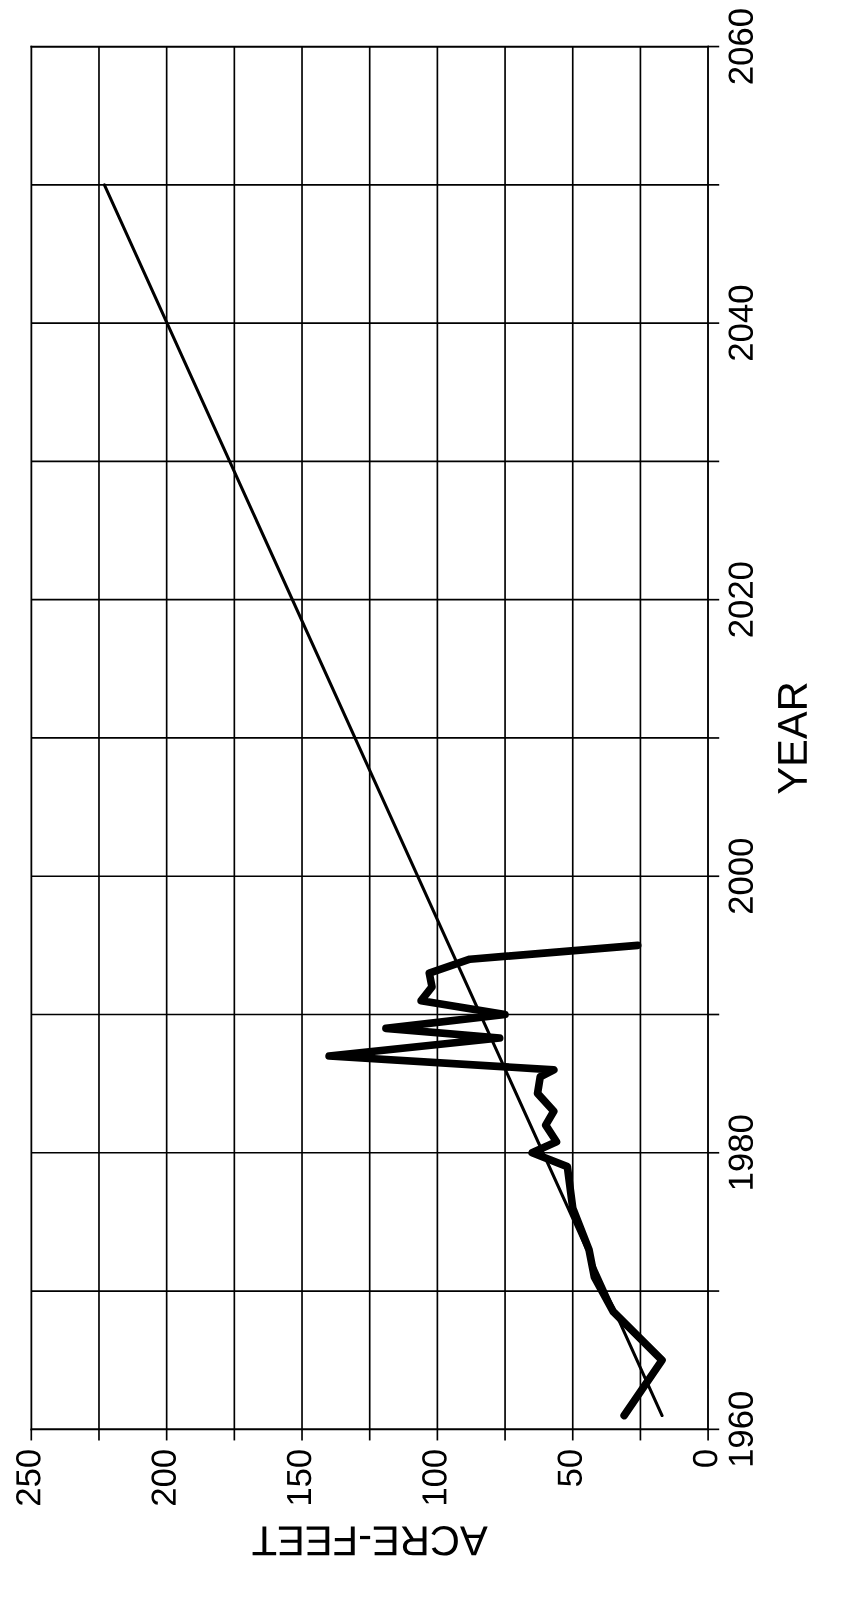 The image size is (846, 1606). Describe the element at coordinates (570, 1468) in the screenshot. I see `x-tick-label: 50` at that location.